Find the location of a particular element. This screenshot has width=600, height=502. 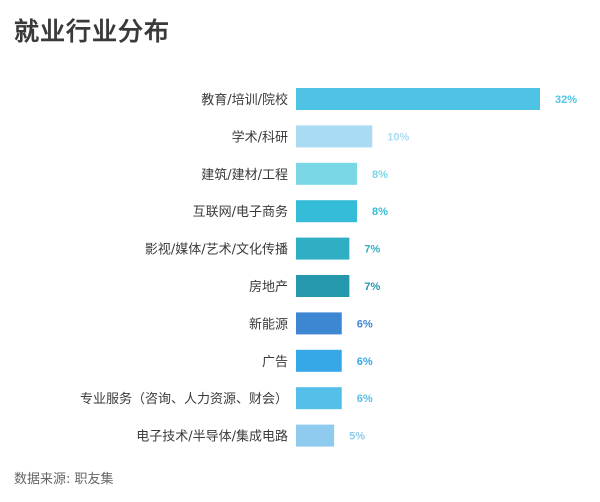

category-label: 影视/媒体/艺术/文化传播 is located at coordinates (216, 250).